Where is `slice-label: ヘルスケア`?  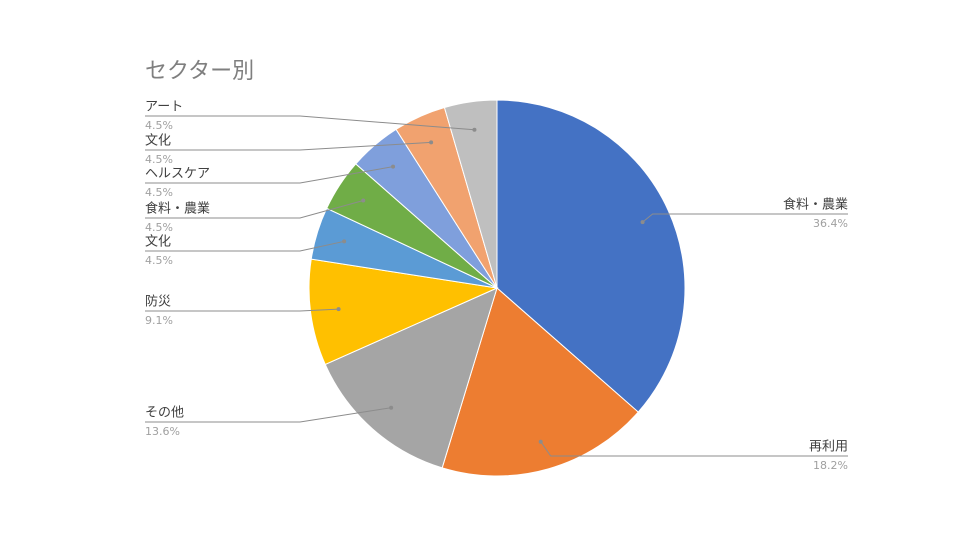
slice-label: ヘルスケア is located at coordinates (177, 174).